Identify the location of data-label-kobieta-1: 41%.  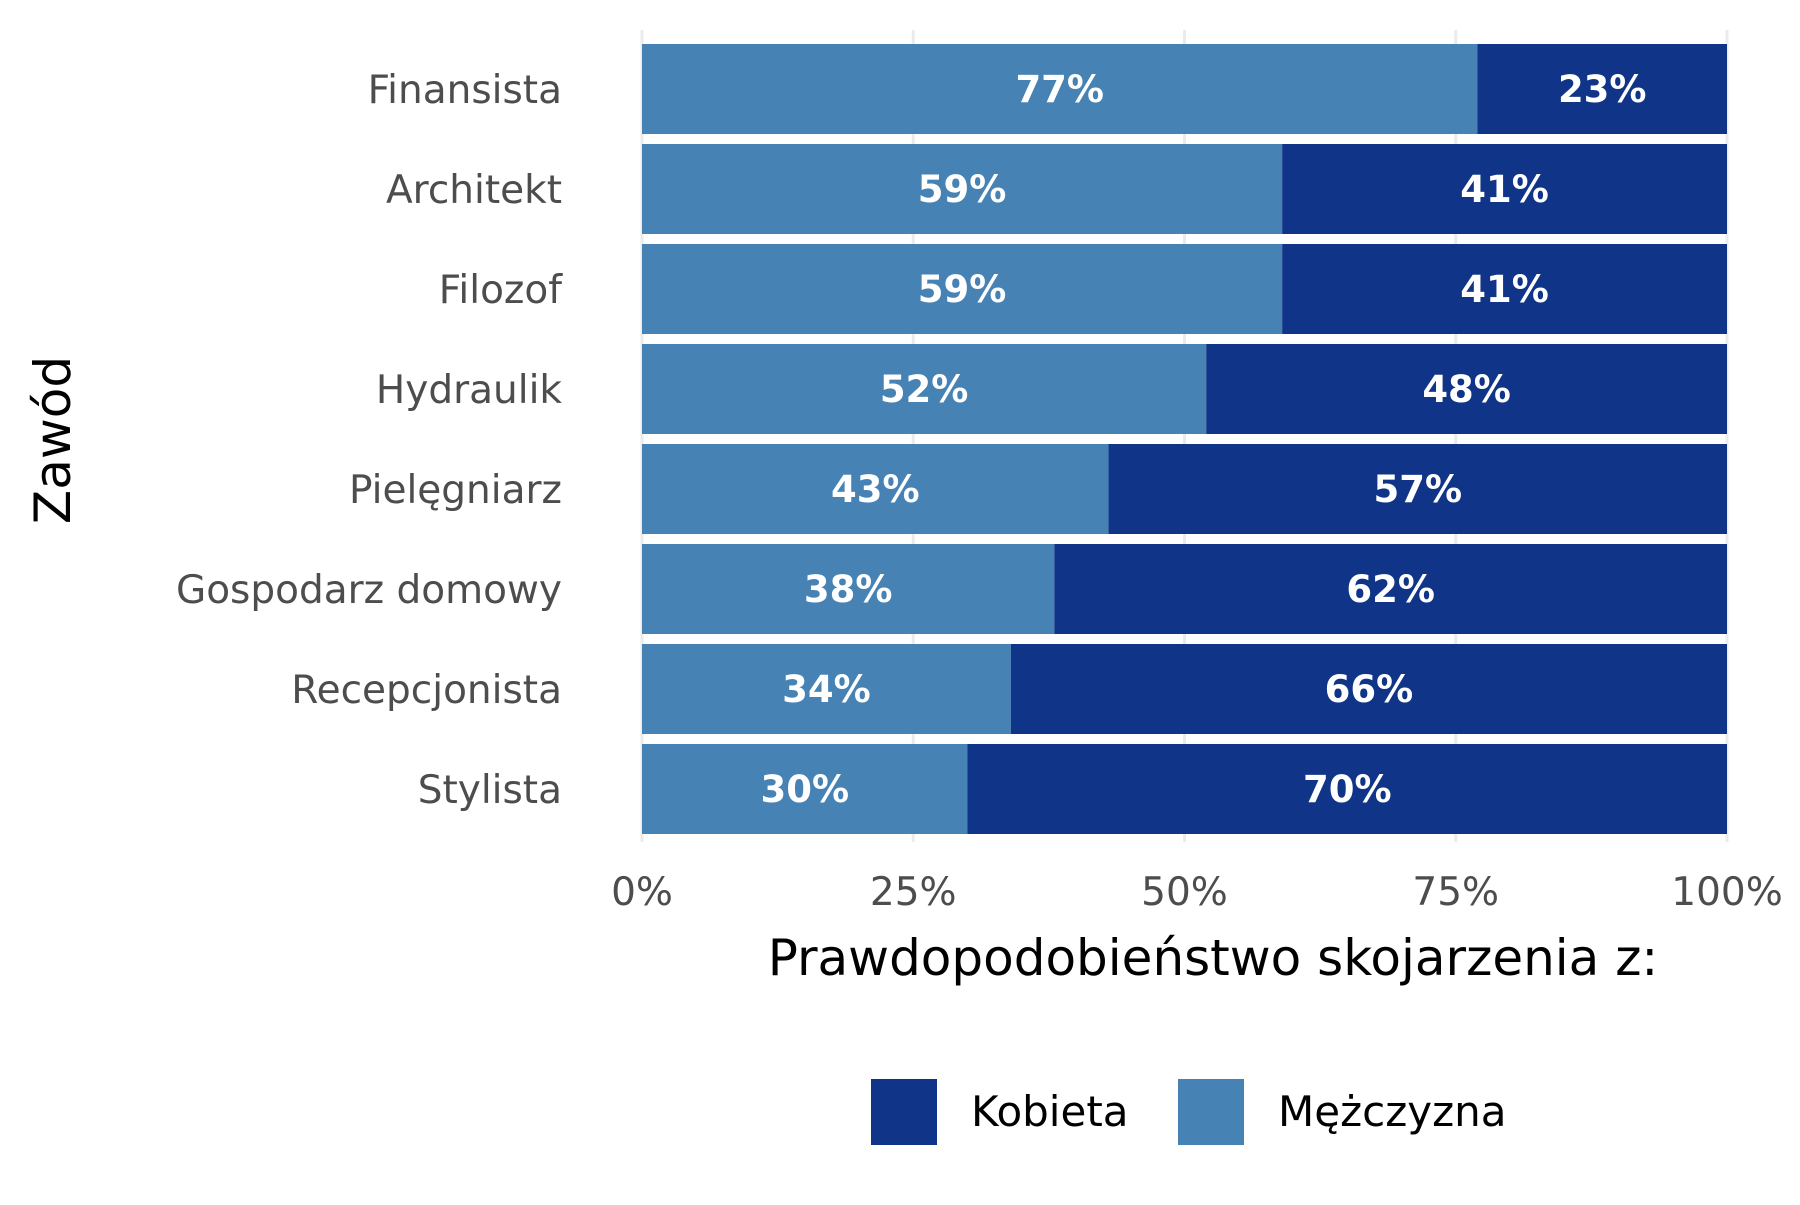
(1504, 189).